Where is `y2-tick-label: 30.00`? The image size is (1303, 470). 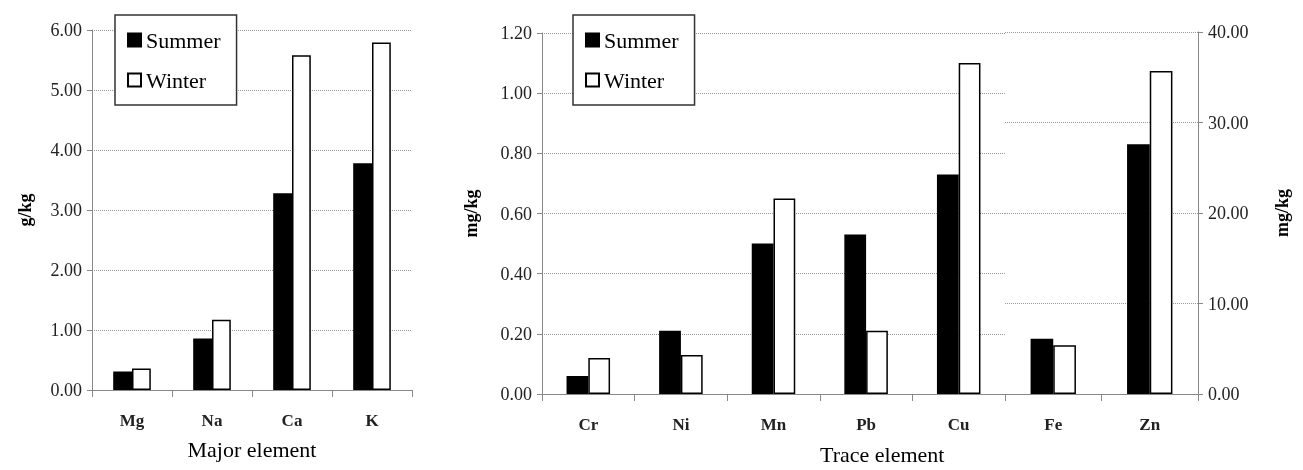
y2-tick-label: 30.00 is located at coordinates (1228, 122).